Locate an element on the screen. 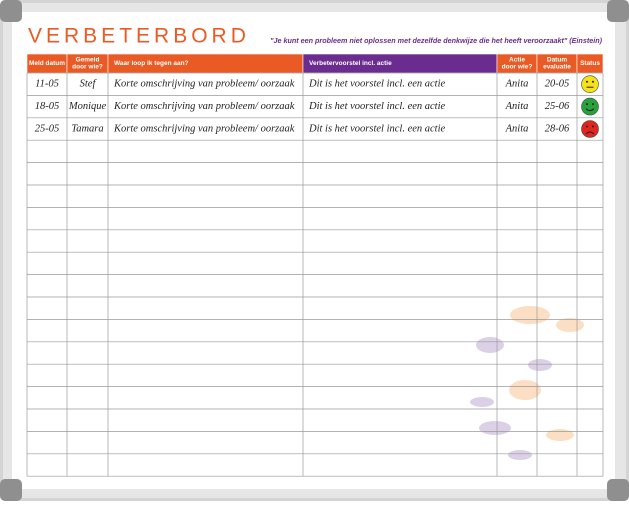  header-label: evaluatie is located at coordinates (557, 67).